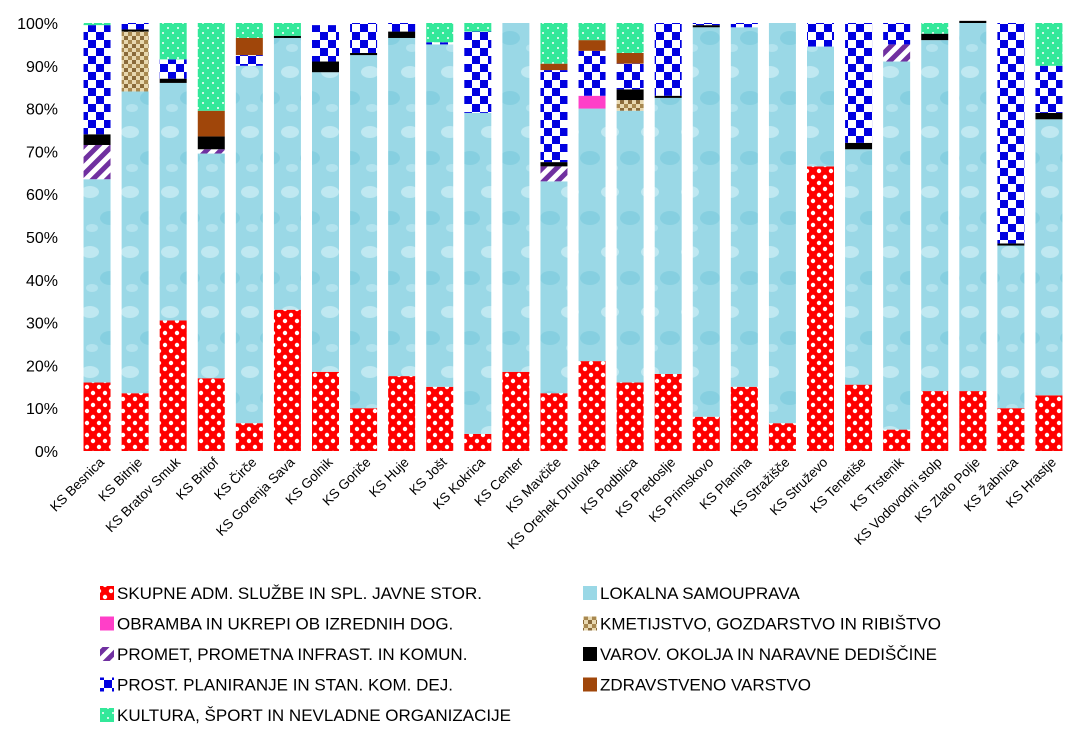 The image size is (1067, 745). What do you see at coordinates (697, 685) in the screenshot?
I see `legend-item: ZDRAVSTVENO VARSTVO` at bounding box center [697, 685].